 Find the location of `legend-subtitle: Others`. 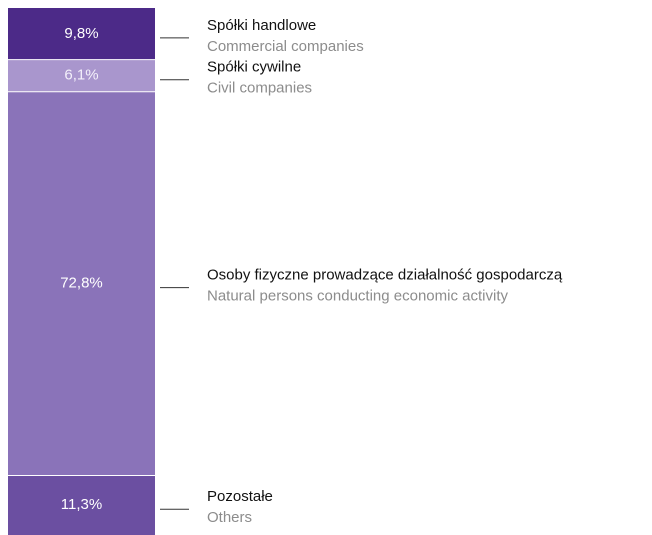

legend-subtitle: Others is located at coordinates (229, 517).